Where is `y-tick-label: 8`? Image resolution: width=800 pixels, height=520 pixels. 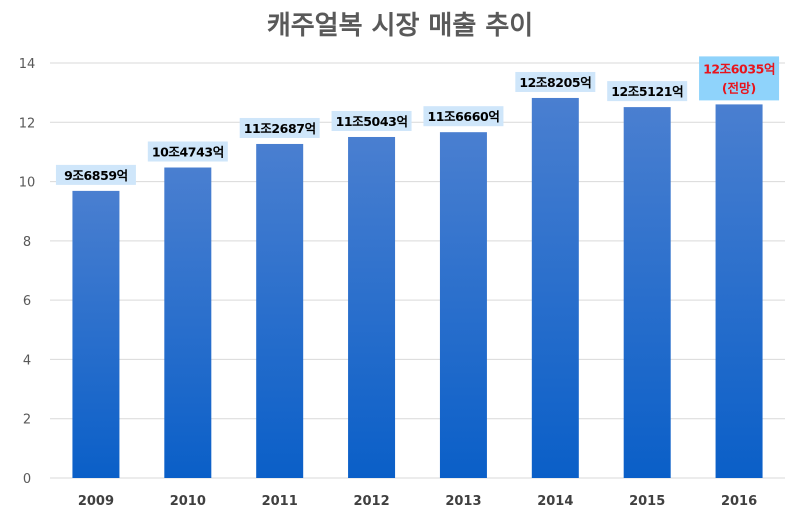
y-tick-label: 8 is located at coordinates (27, 242).